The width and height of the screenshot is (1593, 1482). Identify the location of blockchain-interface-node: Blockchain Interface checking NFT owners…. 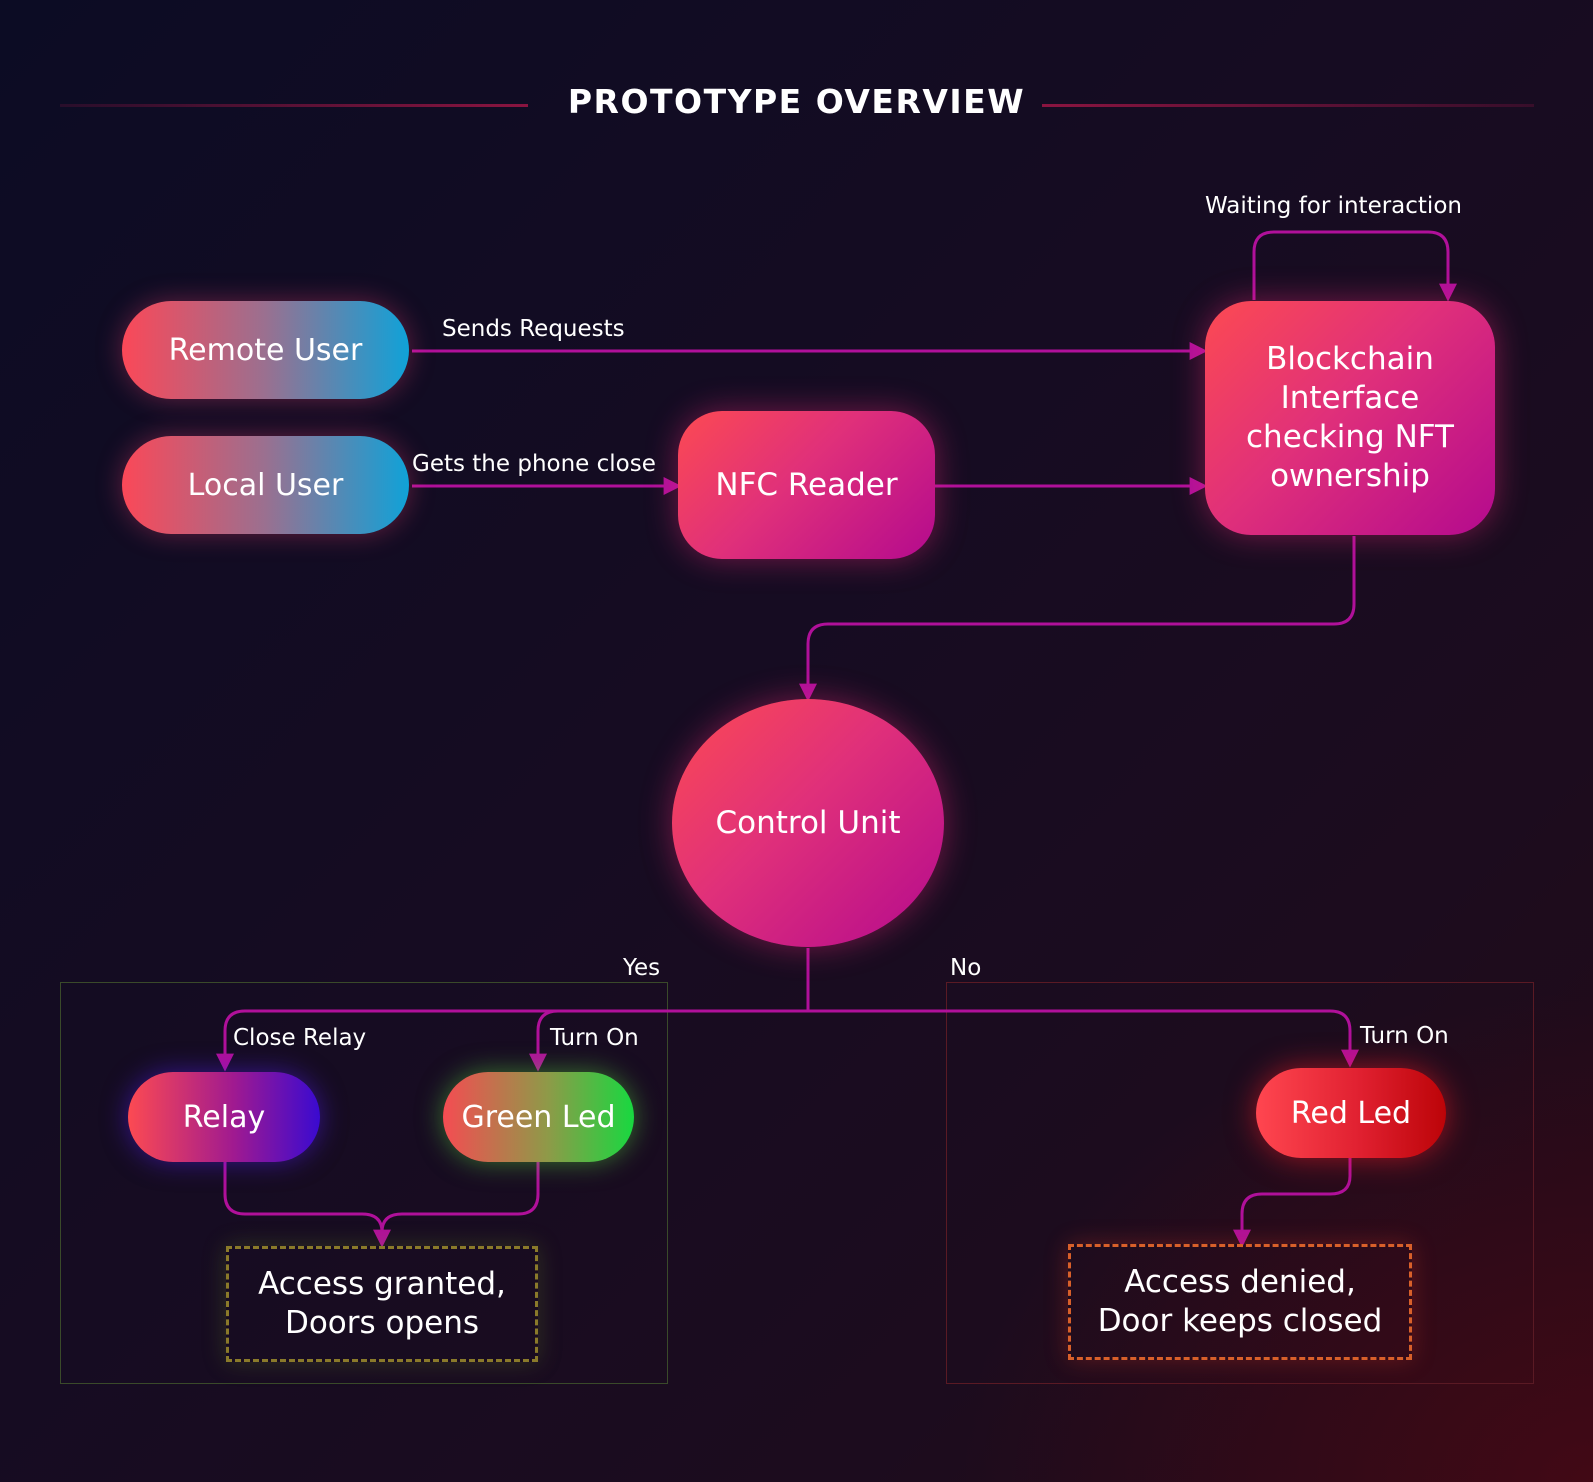
(1350, 418).